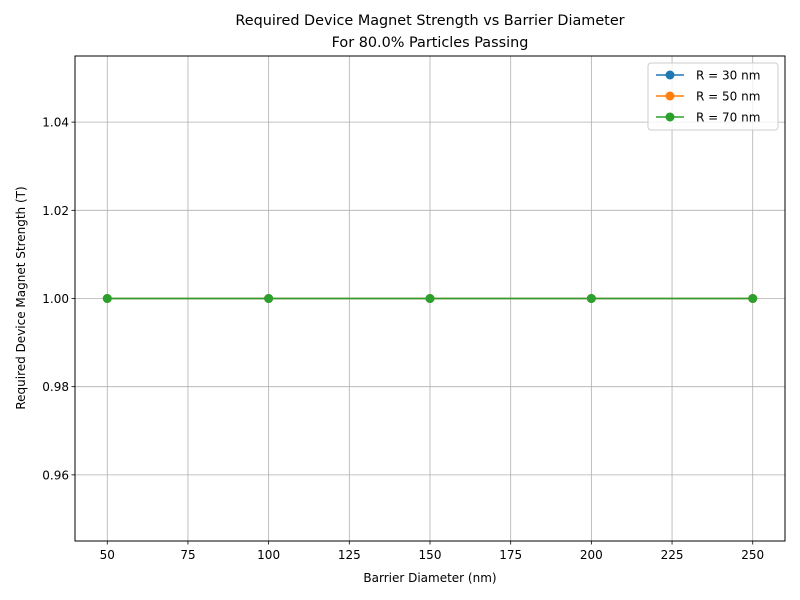 The image size is (800, 600). Describe the element at coordinates (21, 297) in the screenshot. I see `y-axis-label: Required Device Magnet Strength (T)` at that location.